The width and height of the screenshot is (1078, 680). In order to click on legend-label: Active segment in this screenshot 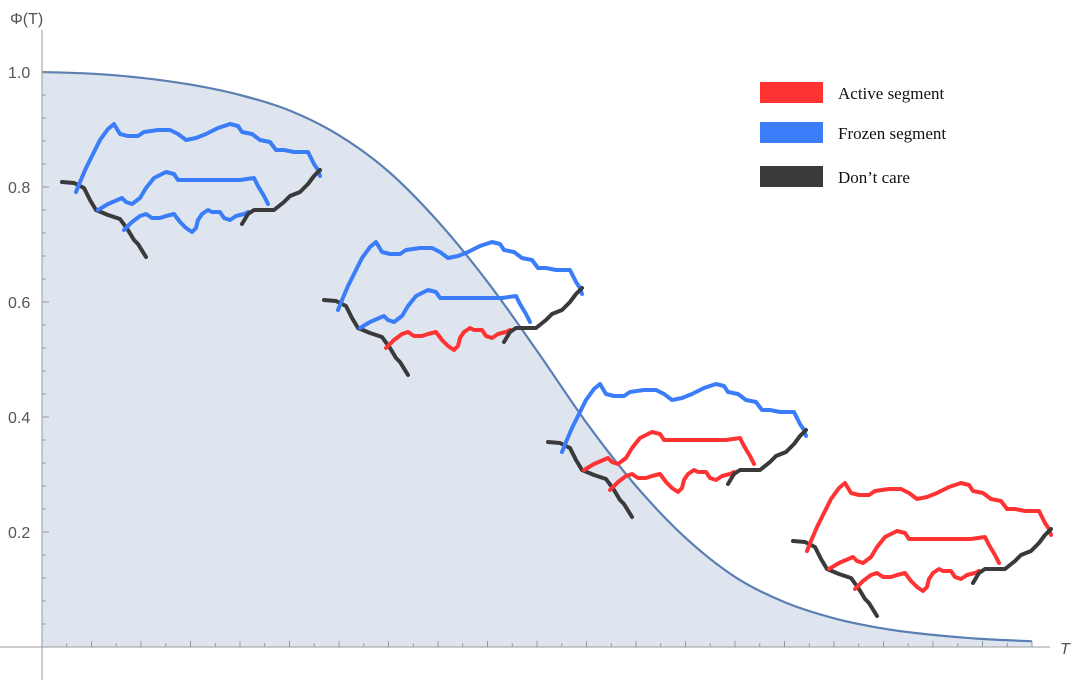, I will do `click(891, 93)`.